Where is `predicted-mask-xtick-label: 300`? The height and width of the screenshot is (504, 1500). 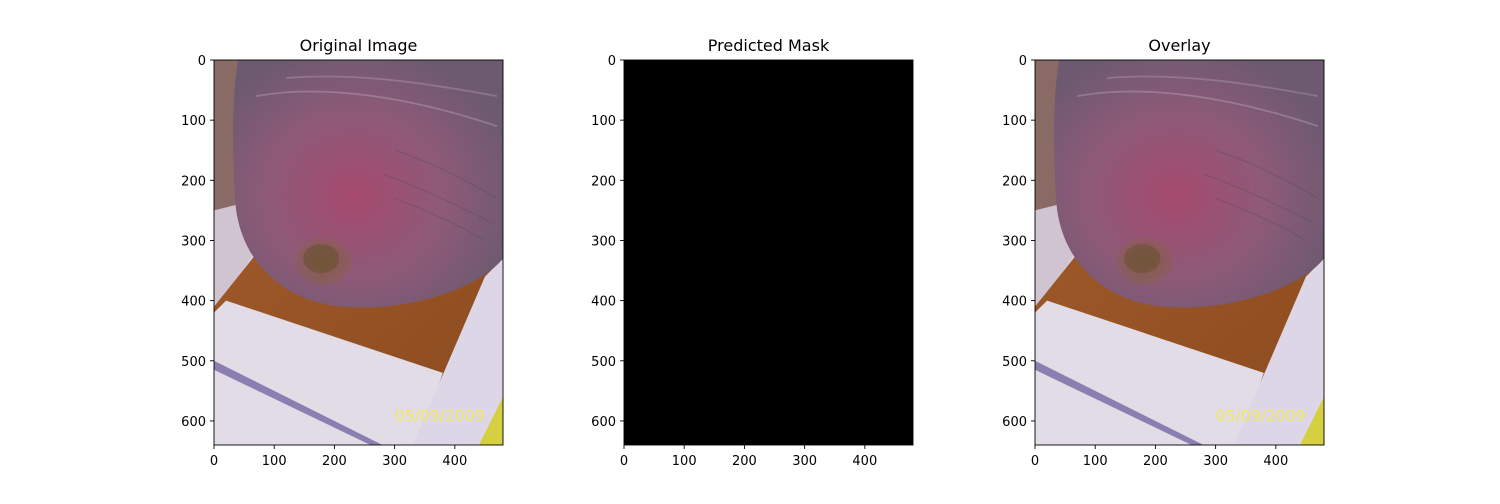 predicted-mask-xtick-label: 300 is located at coordinates (804, 461).